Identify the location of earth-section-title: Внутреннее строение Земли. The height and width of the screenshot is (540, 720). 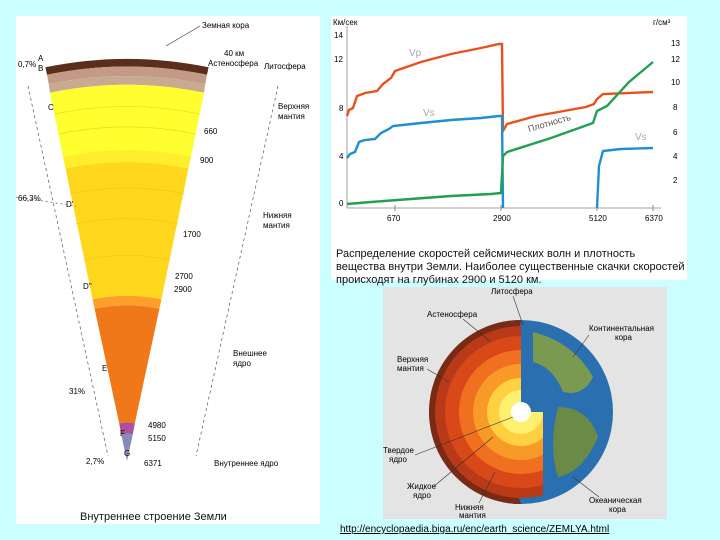
(153, 517).